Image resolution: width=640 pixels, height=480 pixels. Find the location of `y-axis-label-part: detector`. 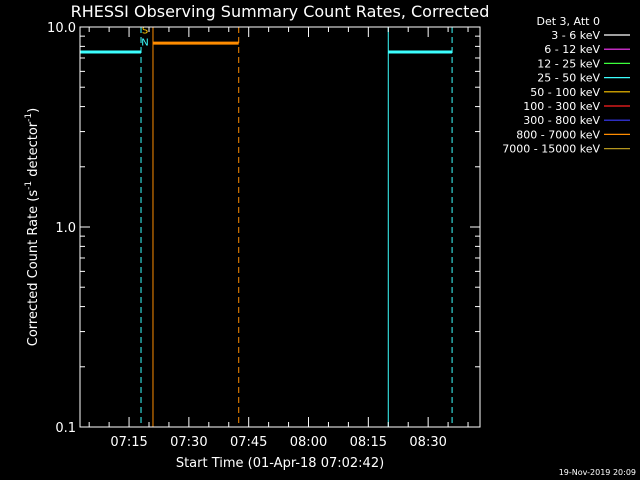

y-axis-label-part: detector is located at coordinates (33, 151).